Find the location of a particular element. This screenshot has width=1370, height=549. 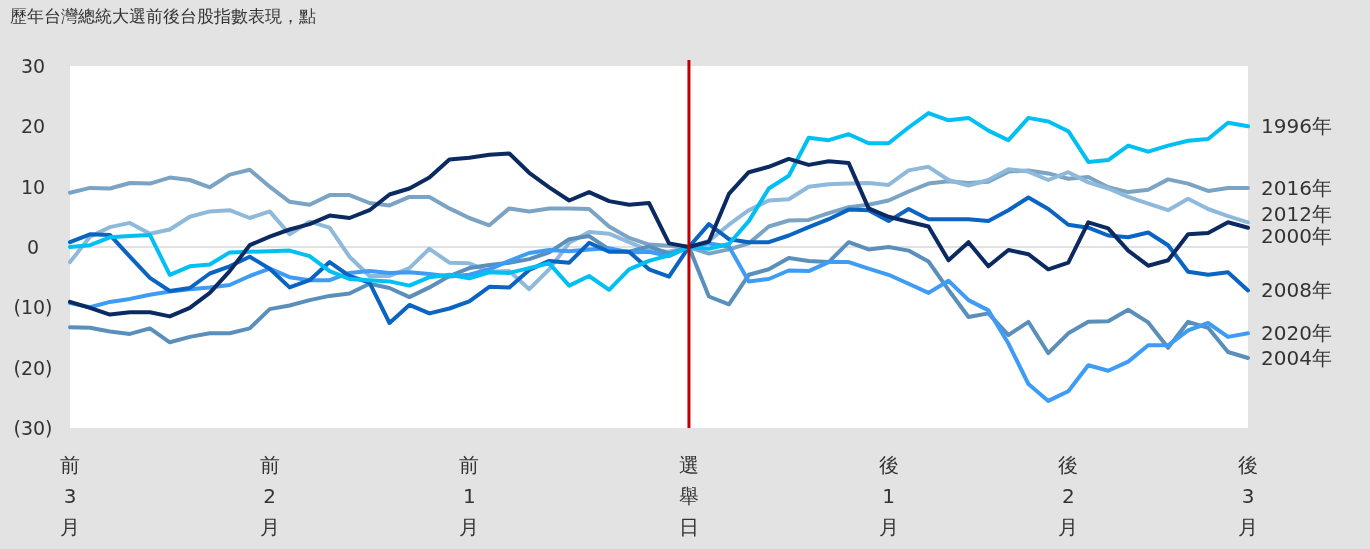

series-label: 2000年 is located at coordinates (1296, 235).